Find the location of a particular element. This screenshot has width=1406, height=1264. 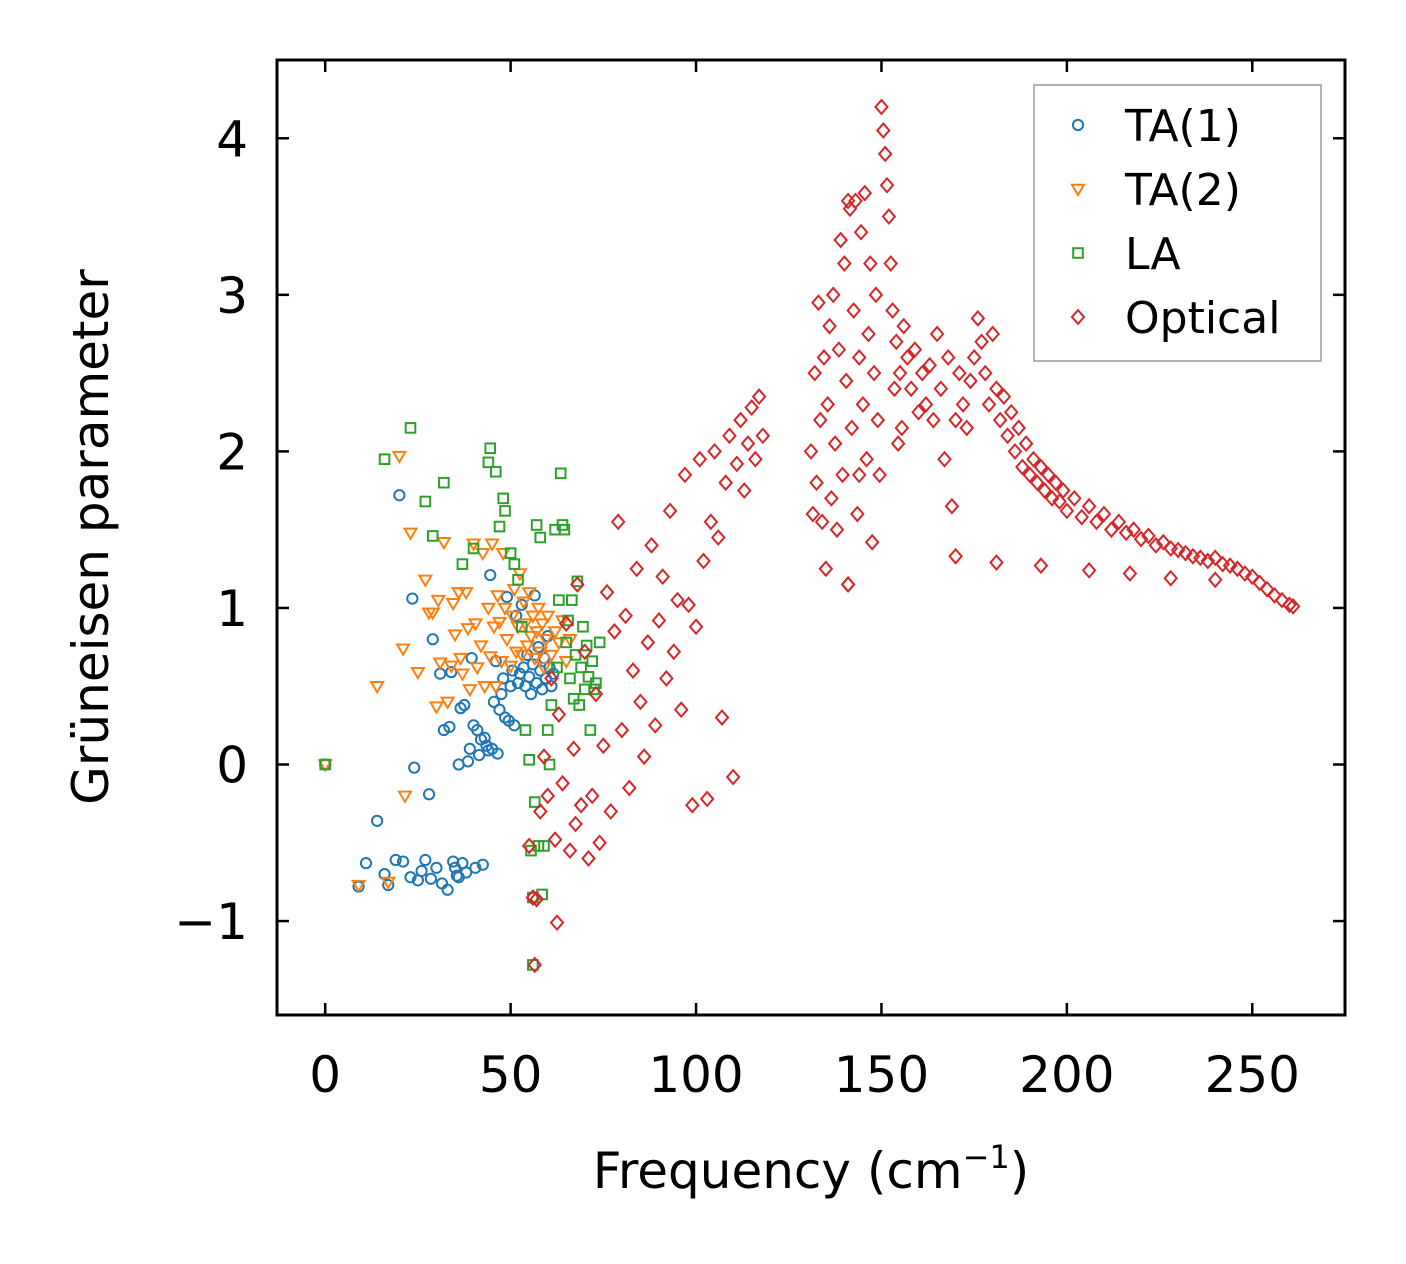

legend-label-0: TA(1) is located at coordinates (1182, 126).